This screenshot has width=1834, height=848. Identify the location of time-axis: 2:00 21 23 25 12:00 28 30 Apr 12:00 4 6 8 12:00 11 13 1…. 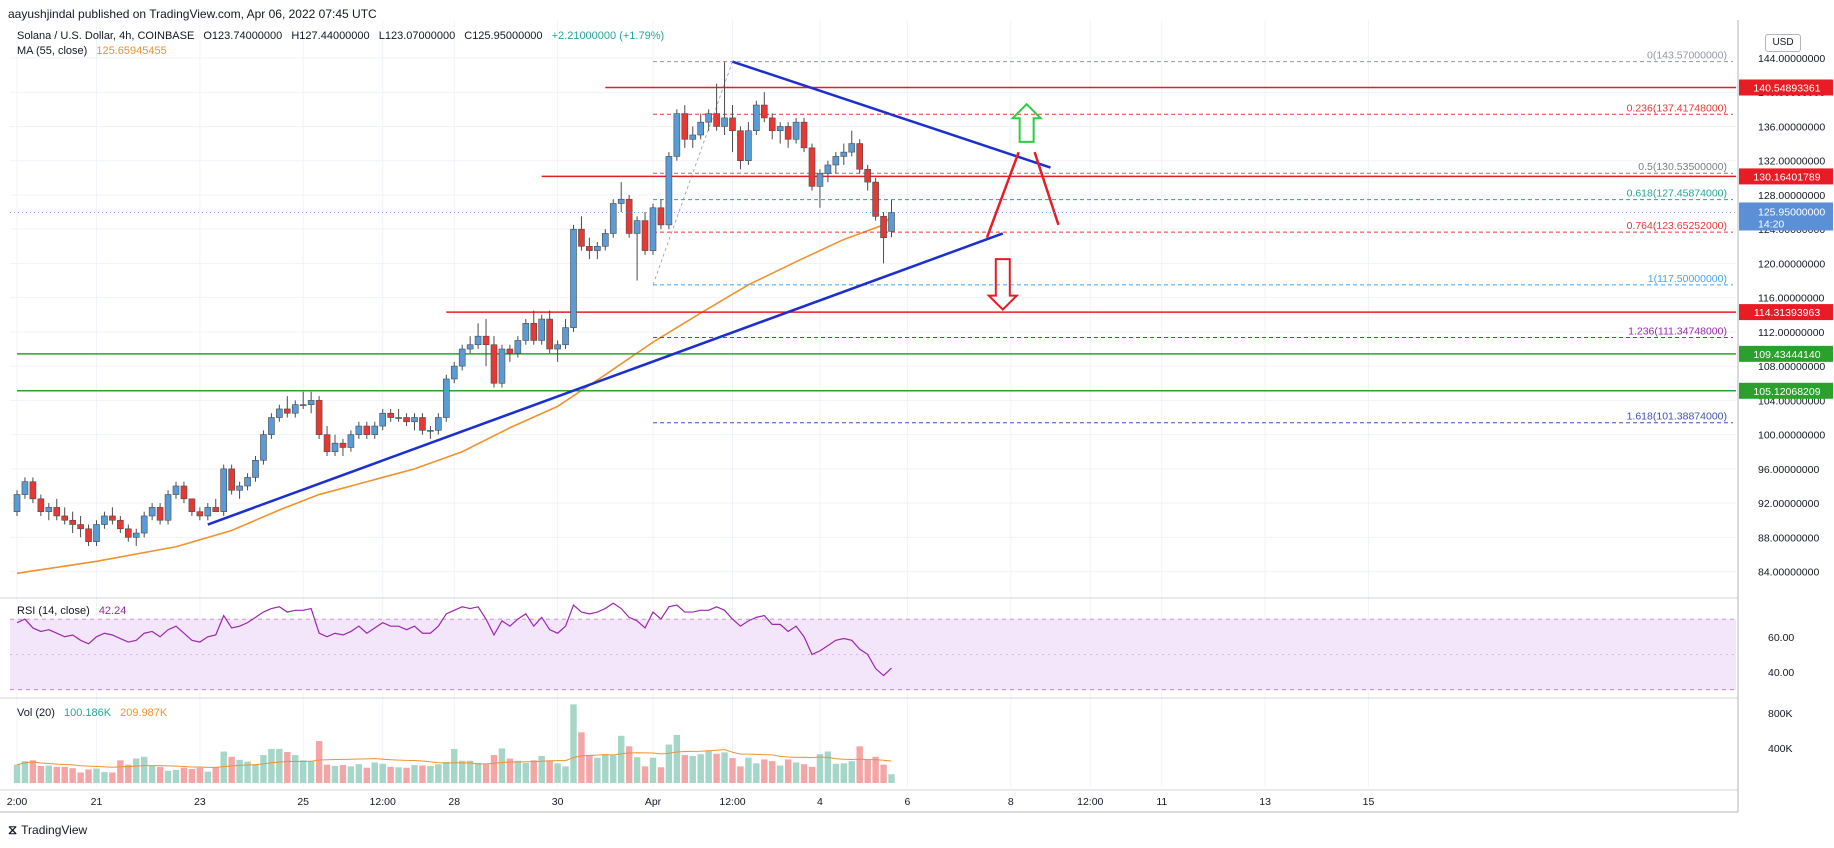
(691, 802).